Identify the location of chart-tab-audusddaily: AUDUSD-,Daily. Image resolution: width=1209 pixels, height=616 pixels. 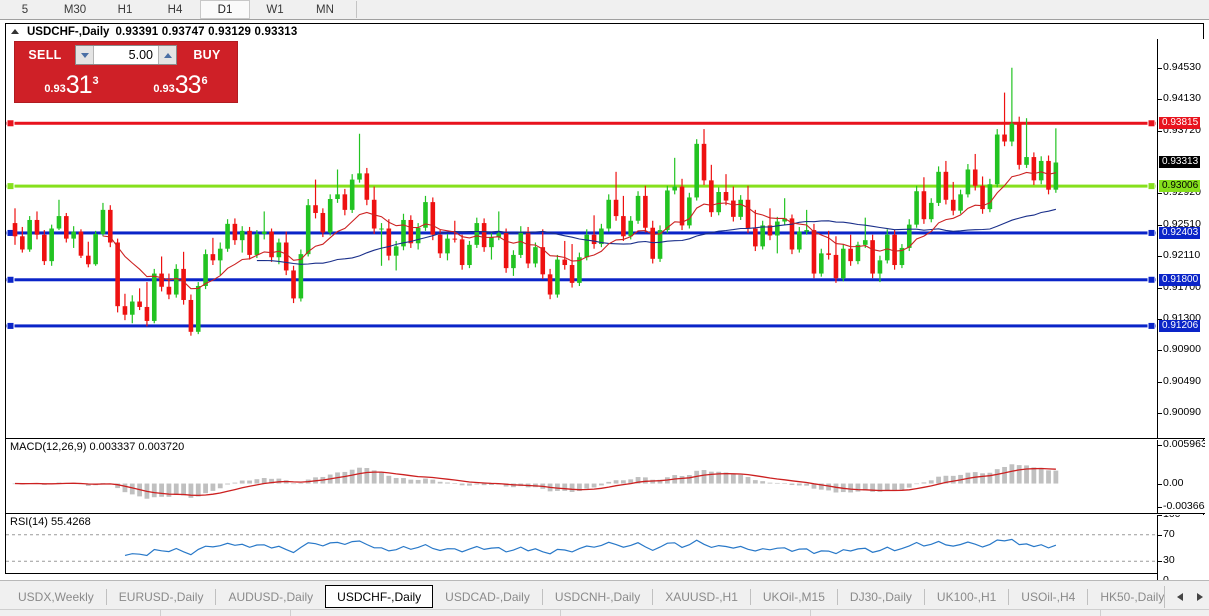
(271, 596).